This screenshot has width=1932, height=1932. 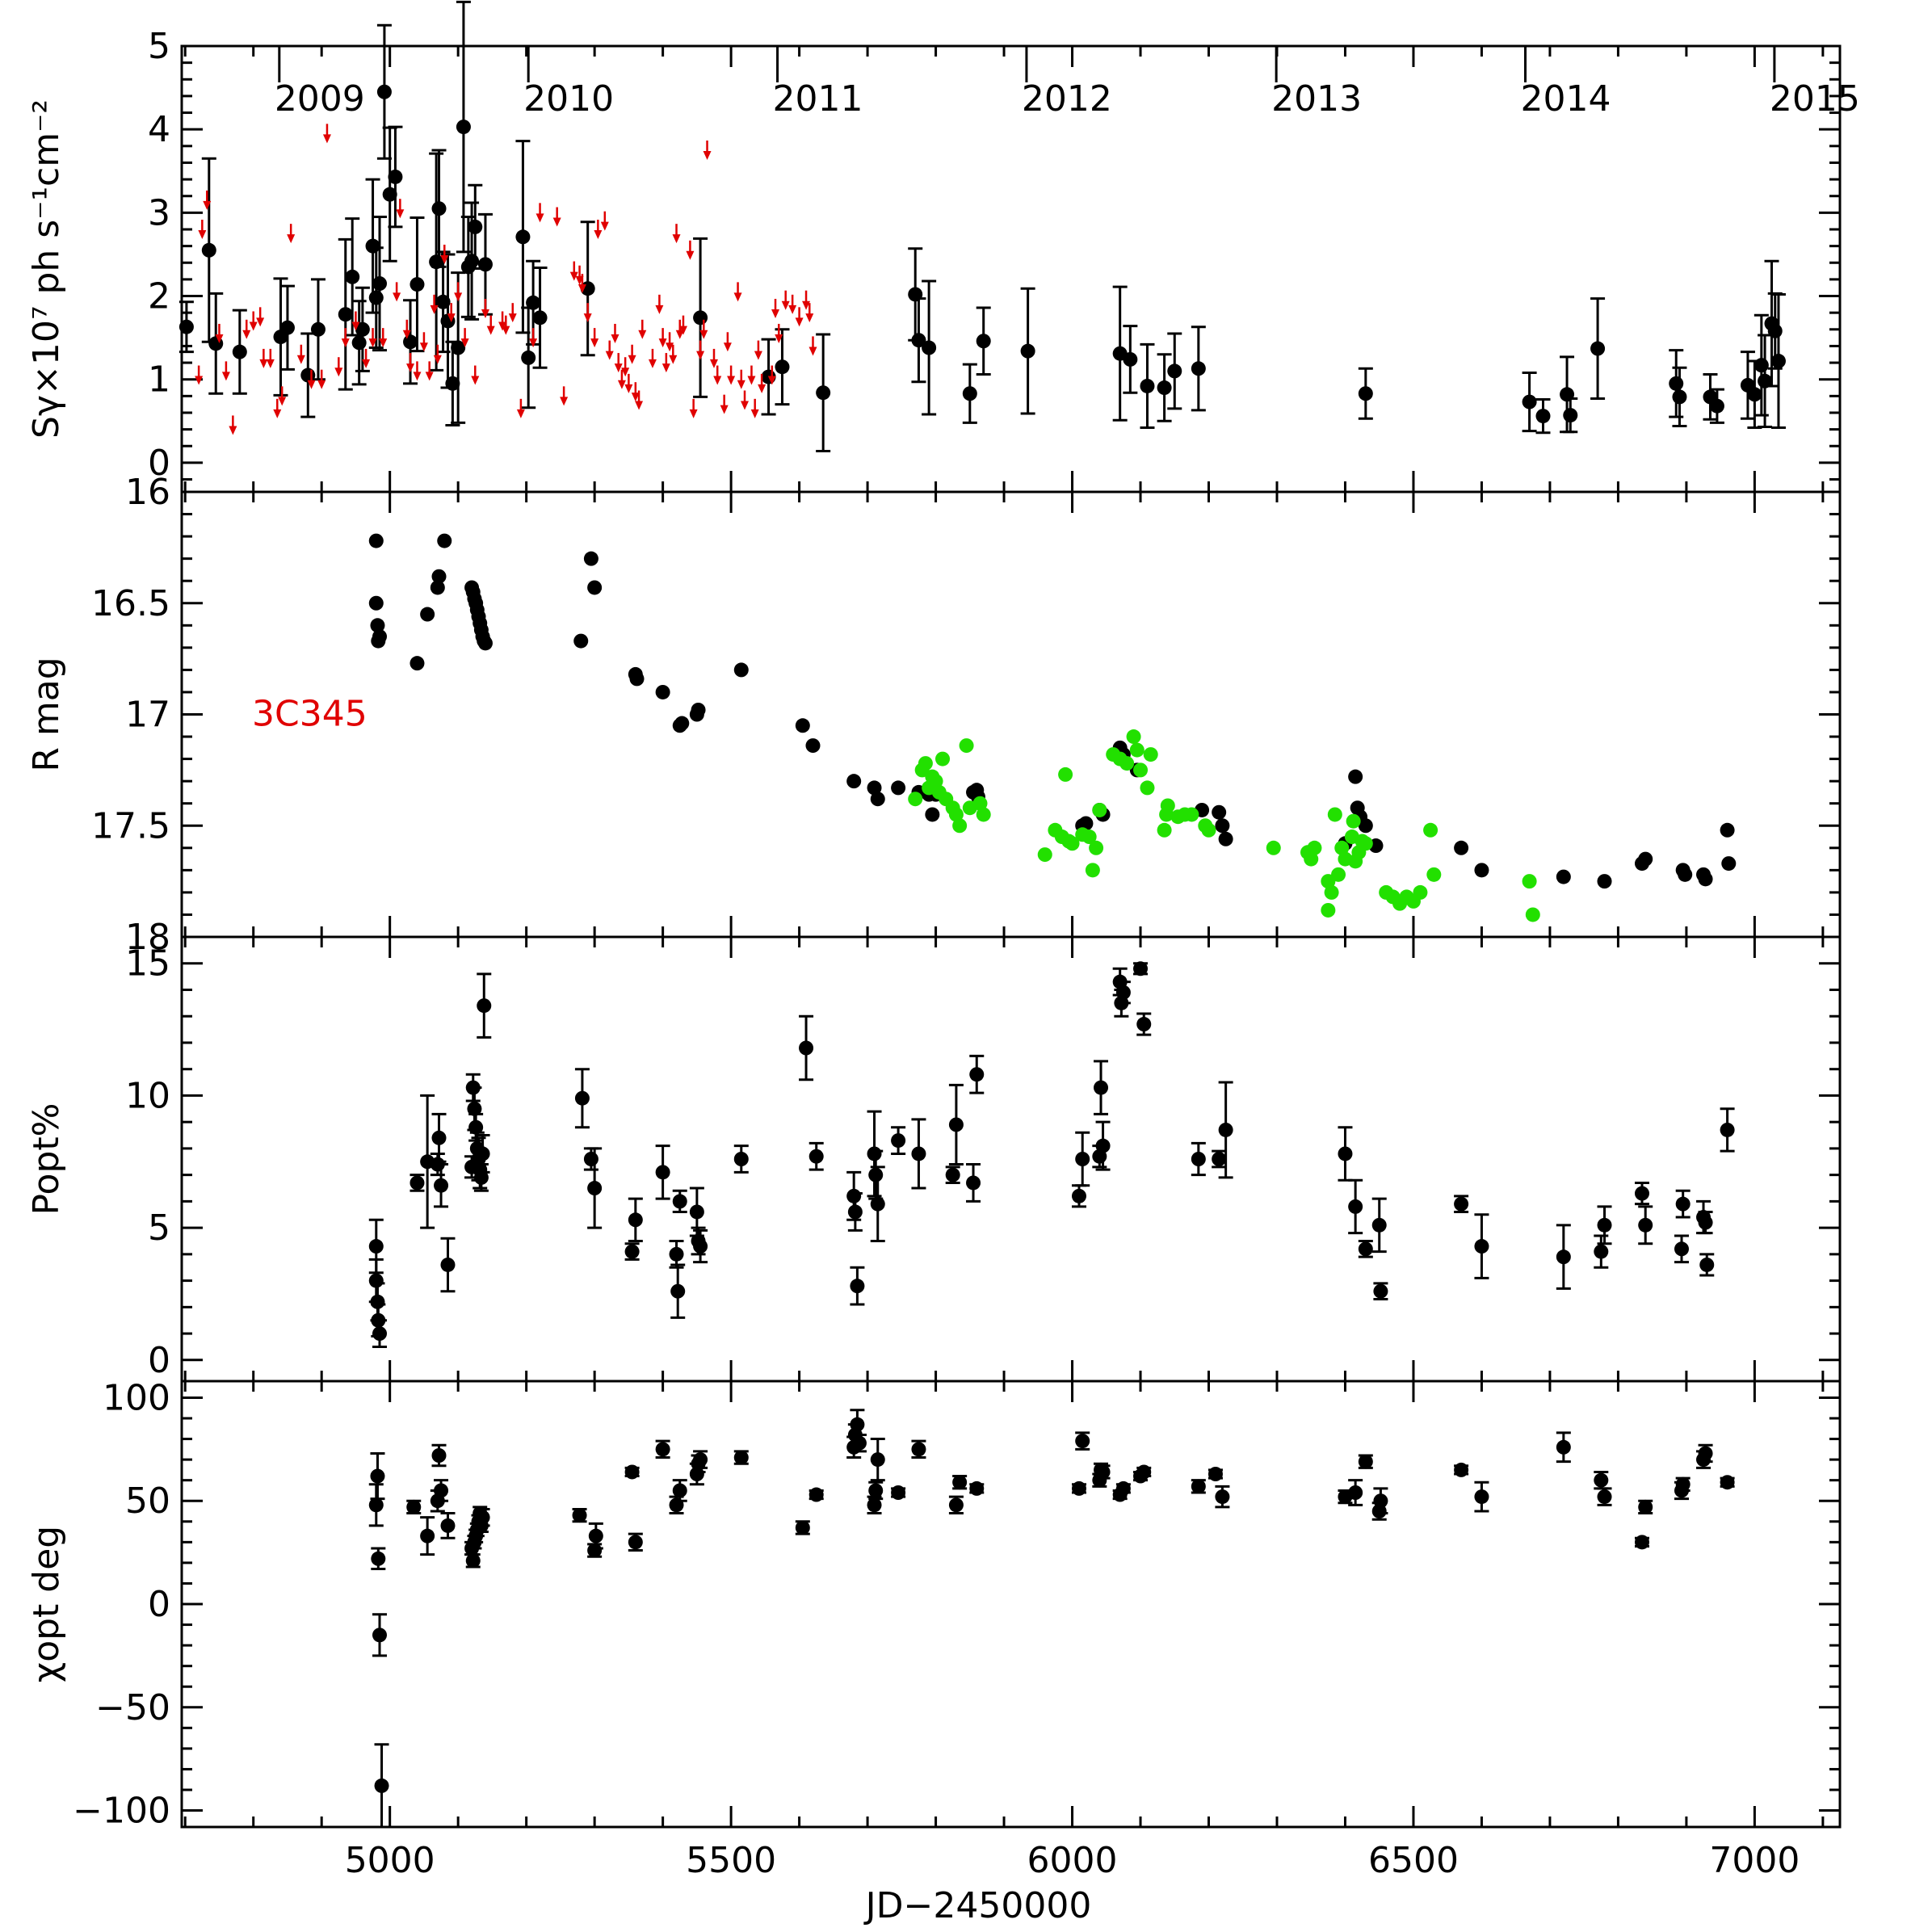 I want to click on y-tick-label: 2, so click(x=159, y=297).